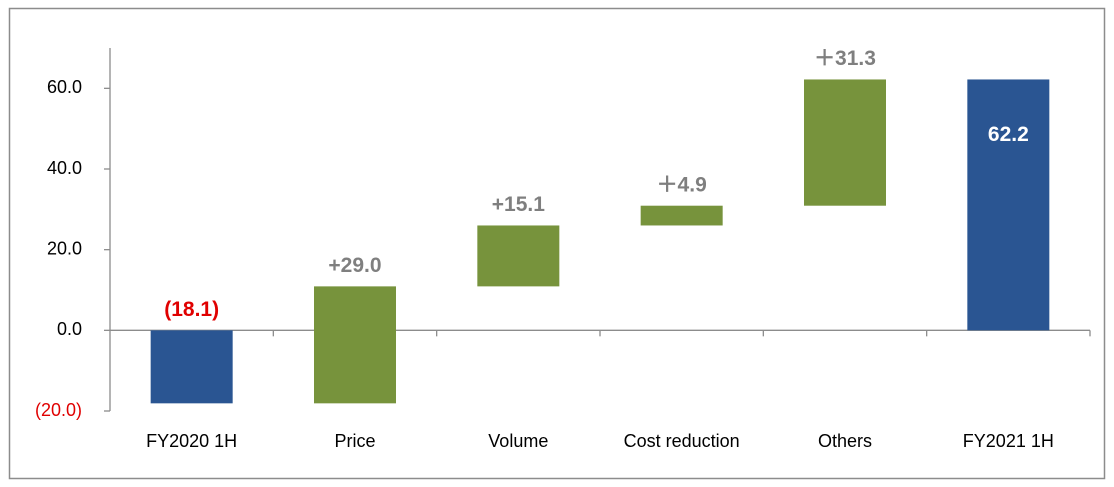 This screenshot has width=1114, height=487. I want to click on value-label: 62.2, so click(1008, 134).